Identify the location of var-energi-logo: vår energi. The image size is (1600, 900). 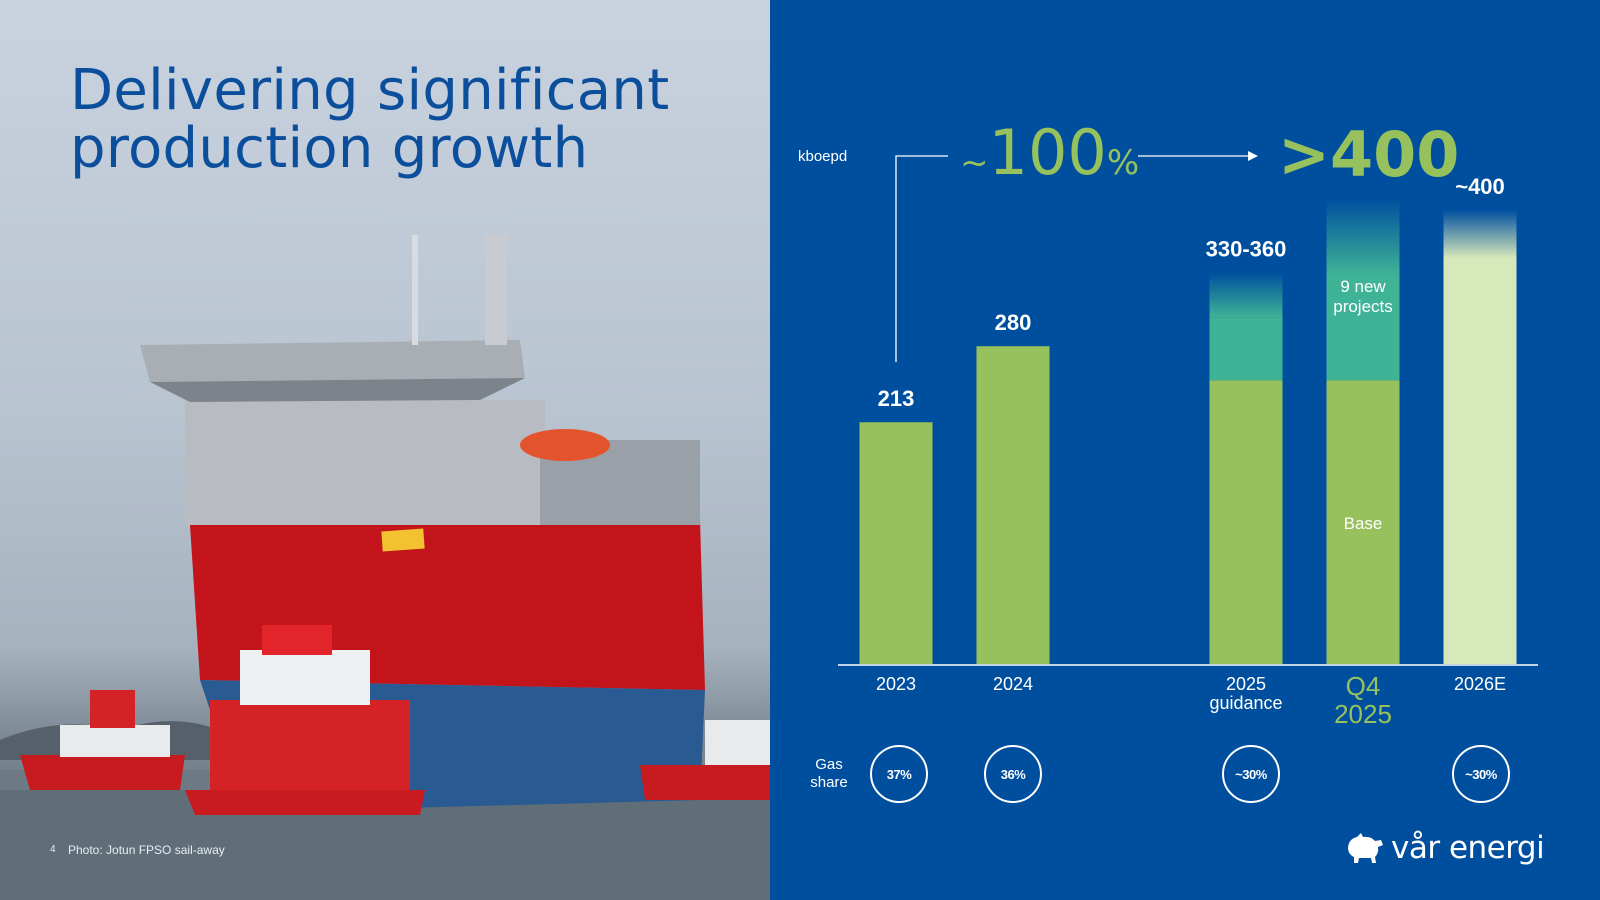
(1445, 848).